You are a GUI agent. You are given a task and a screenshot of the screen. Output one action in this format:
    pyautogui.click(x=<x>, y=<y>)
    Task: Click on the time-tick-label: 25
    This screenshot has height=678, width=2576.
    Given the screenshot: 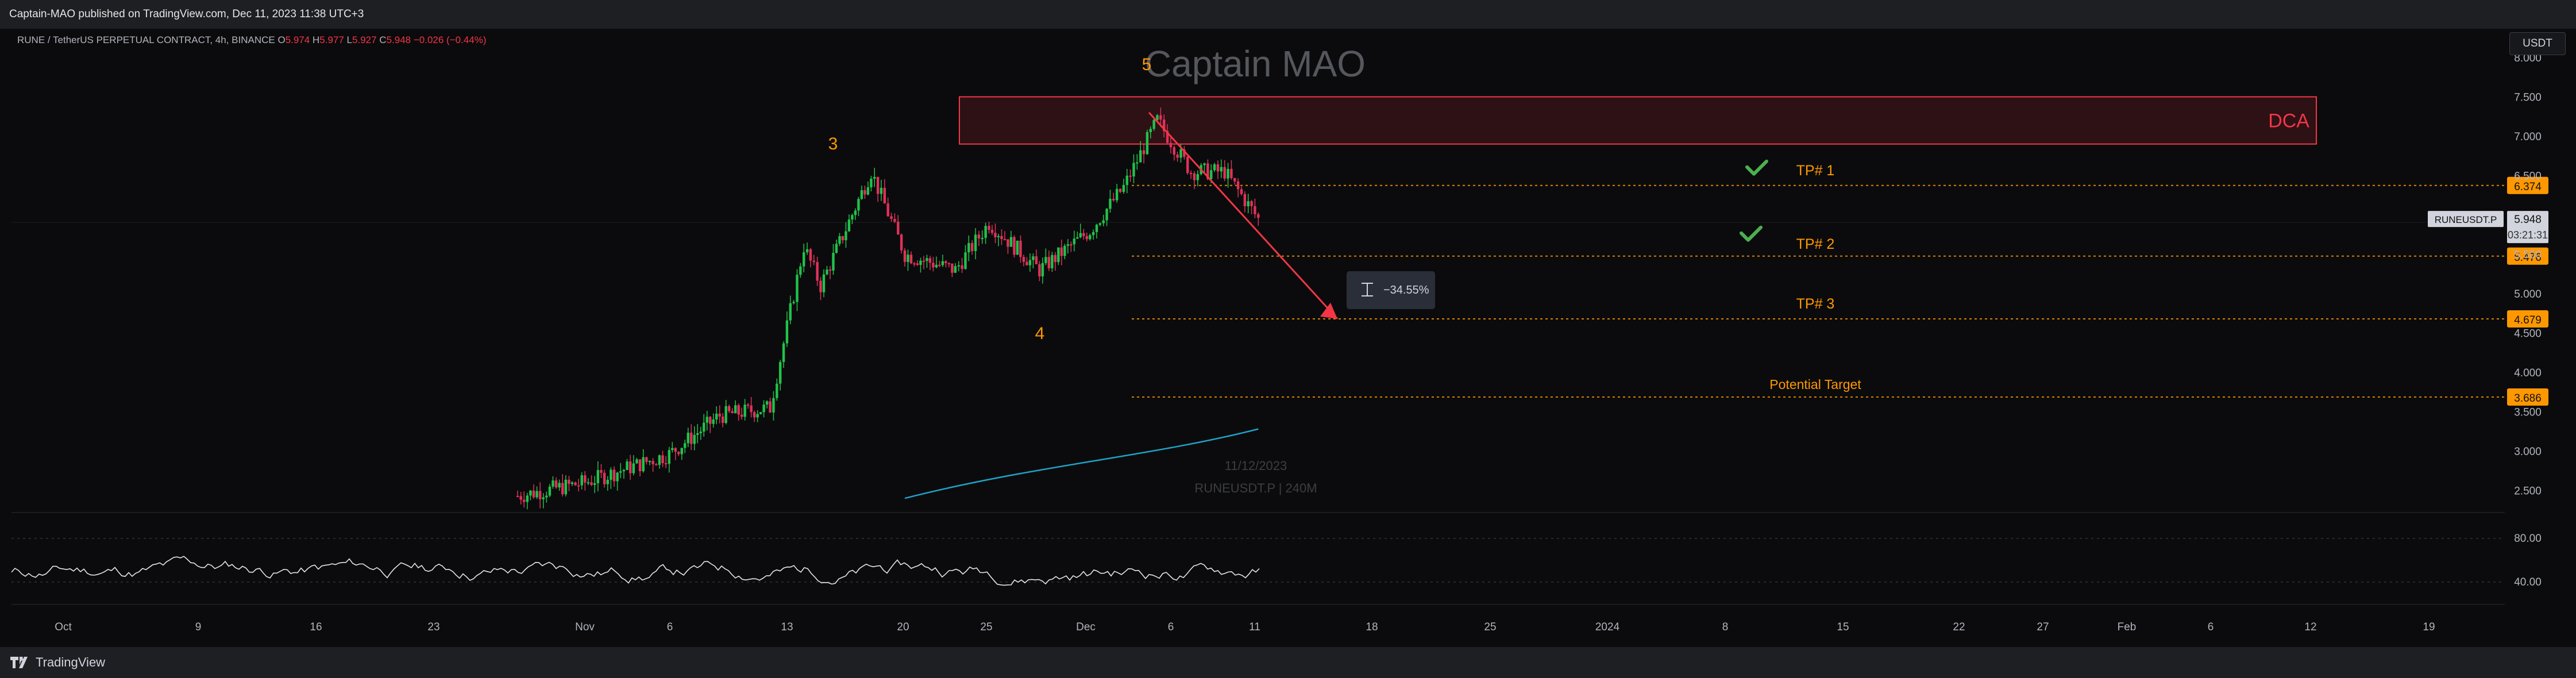 What is the action you would take?
    pyautogui.click(x=1490, y=627)
    